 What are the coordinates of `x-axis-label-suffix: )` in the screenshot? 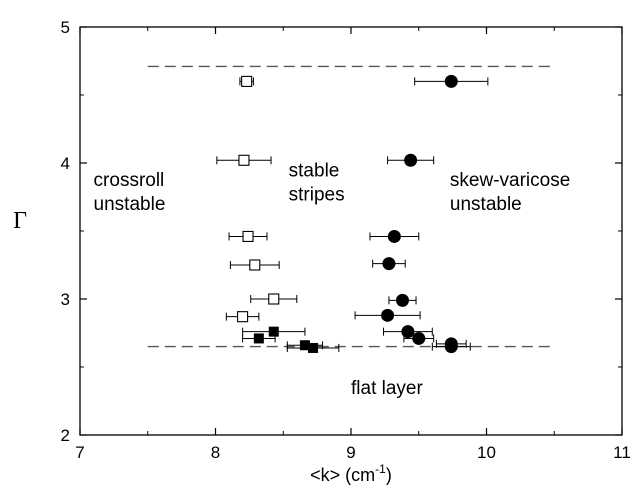 It's located at (389, 475).